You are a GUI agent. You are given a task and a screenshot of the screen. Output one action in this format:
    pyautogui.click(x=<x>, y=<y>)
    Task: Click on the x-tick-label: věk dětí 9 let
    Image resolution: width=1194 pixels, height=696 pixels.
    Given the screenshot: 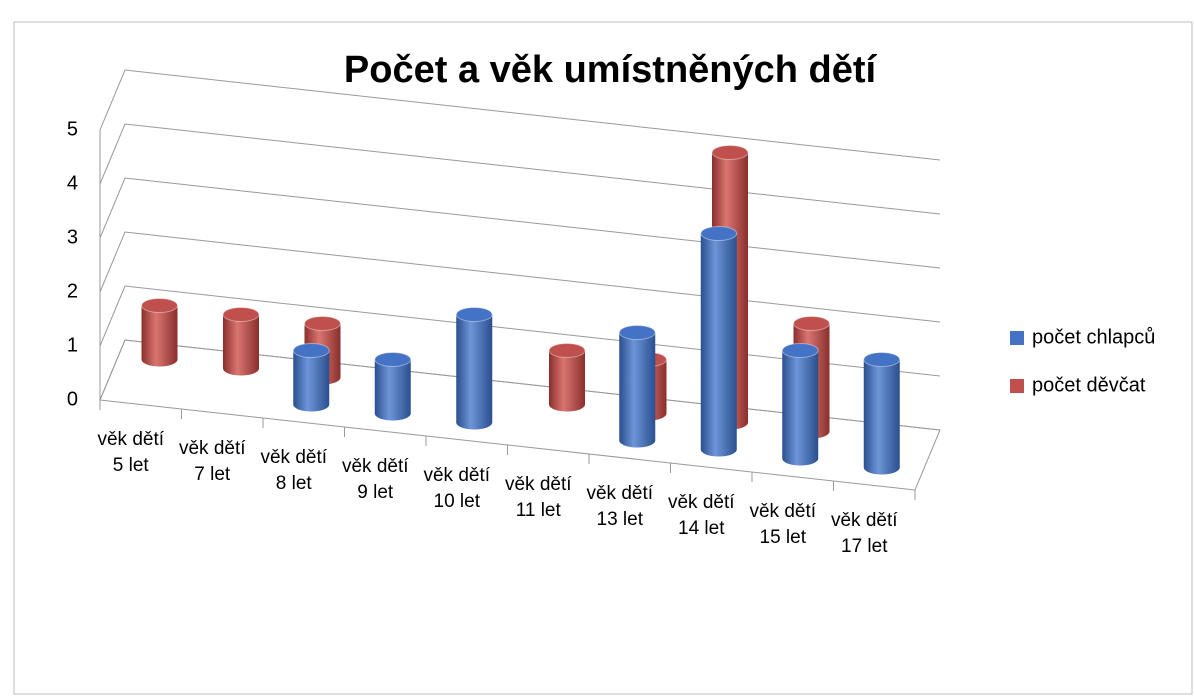 What is the action you would take?
    pyautogui.click(x=375, y=479)
    